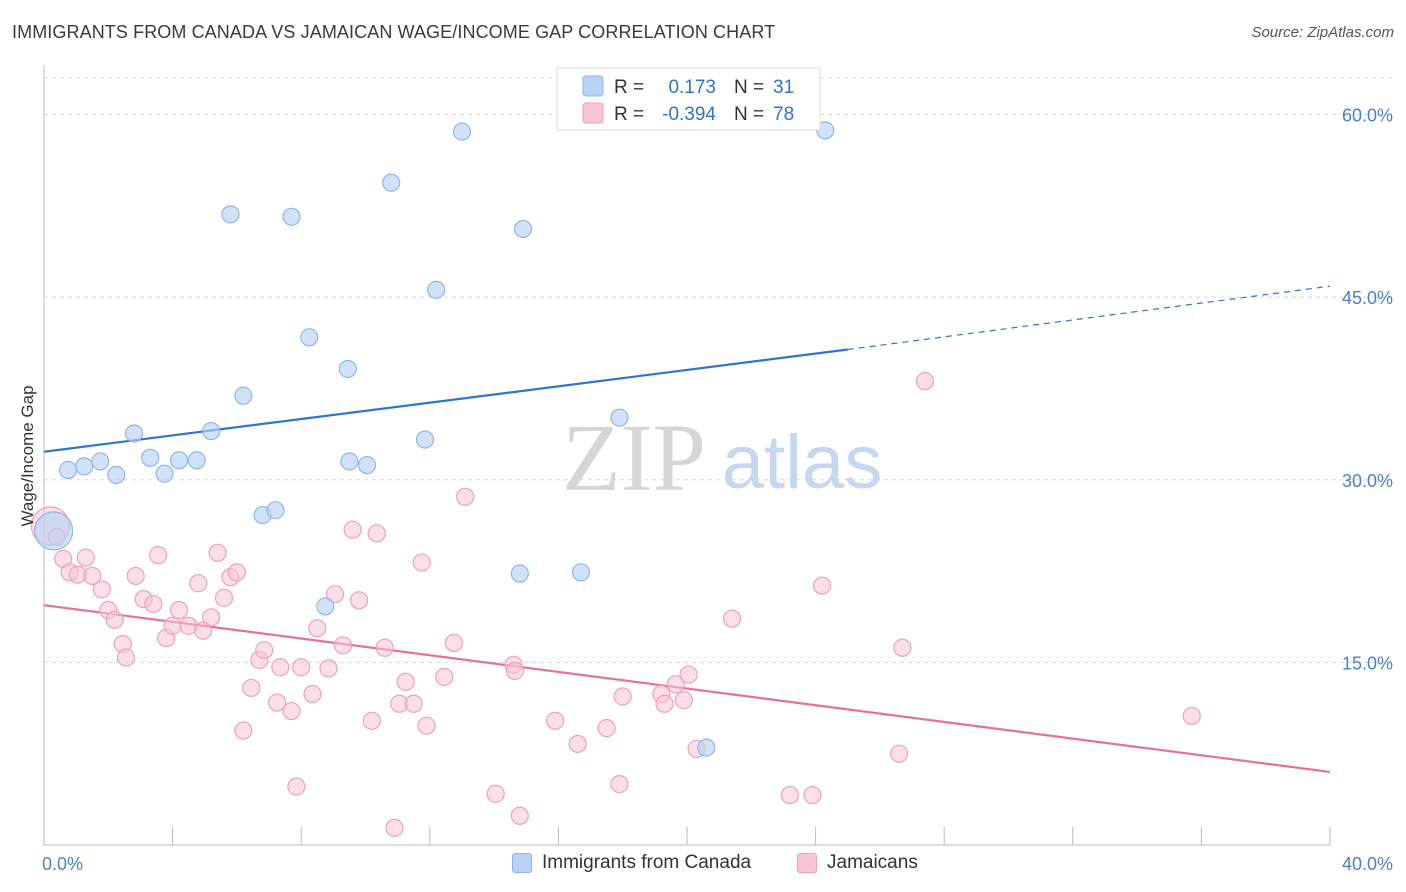 This screenshot has height=892, width=1406. Describe the element at coordinates (689, 114) in the screenshot. I see `legend-r-value: -0.394` at that location.